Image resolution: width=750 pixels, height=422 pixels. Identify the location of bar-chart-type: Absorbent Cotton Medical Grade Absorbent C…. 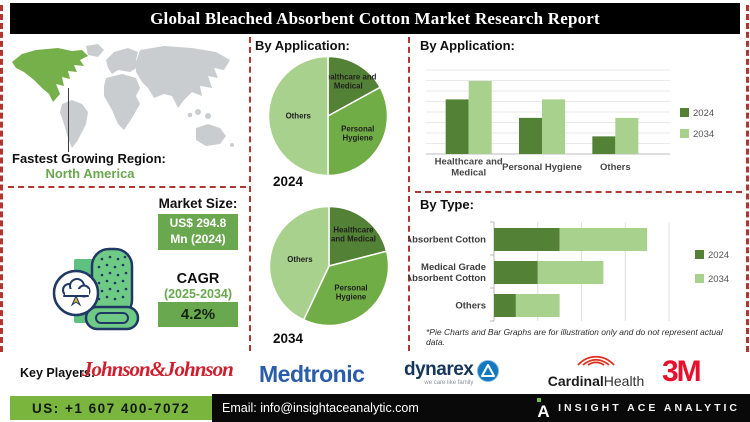
(568, 271).